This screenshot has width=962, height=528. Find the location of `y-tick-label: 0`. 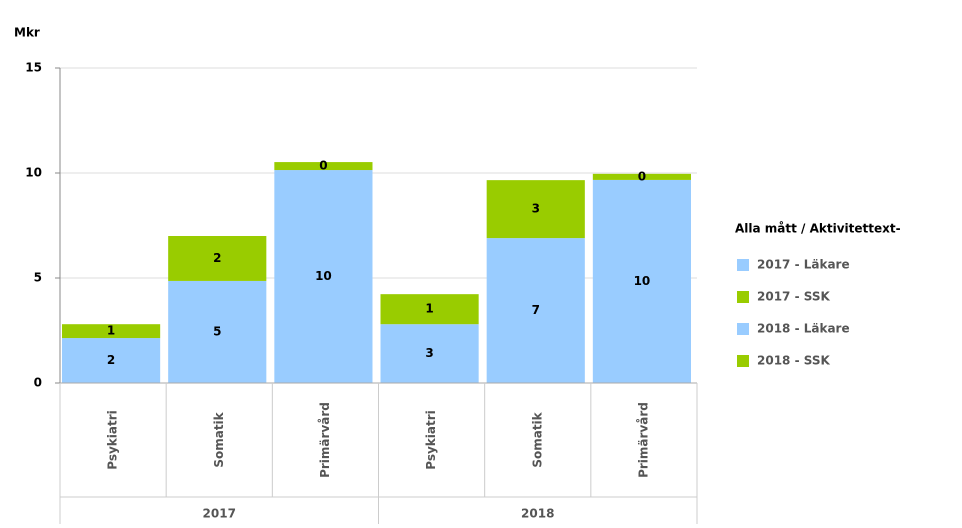

y-tick-label: 0 is located at coordinates (38, 383).